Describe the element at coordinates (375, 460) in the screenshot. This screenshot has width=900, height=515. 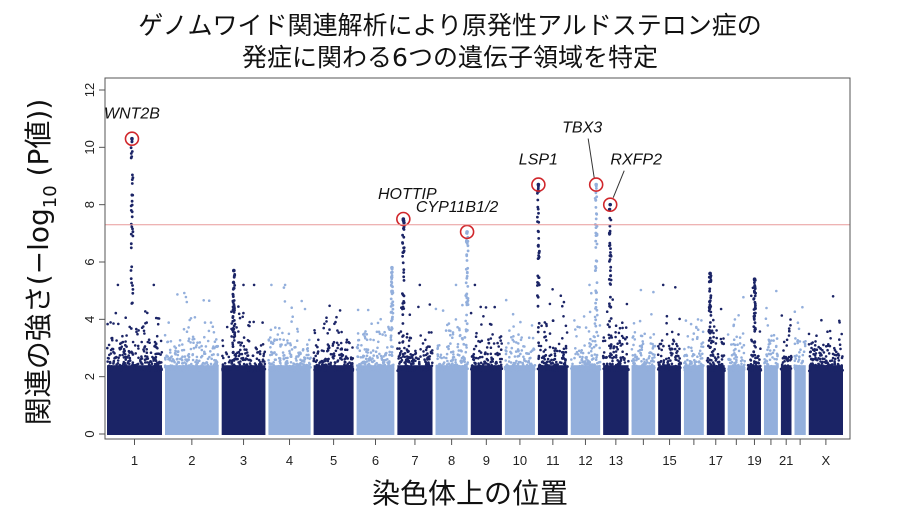
I see `x-tick-label-6: 6` at that location.